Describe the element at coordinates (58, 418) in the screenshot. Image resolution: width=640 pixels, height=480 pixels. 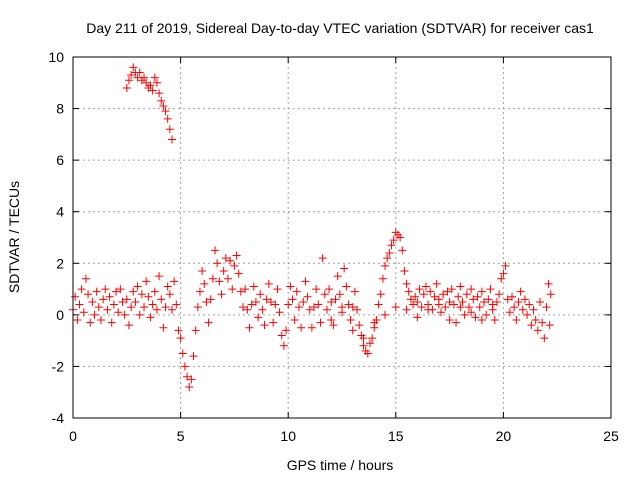
I see `y-tick-label: -4` at that location.